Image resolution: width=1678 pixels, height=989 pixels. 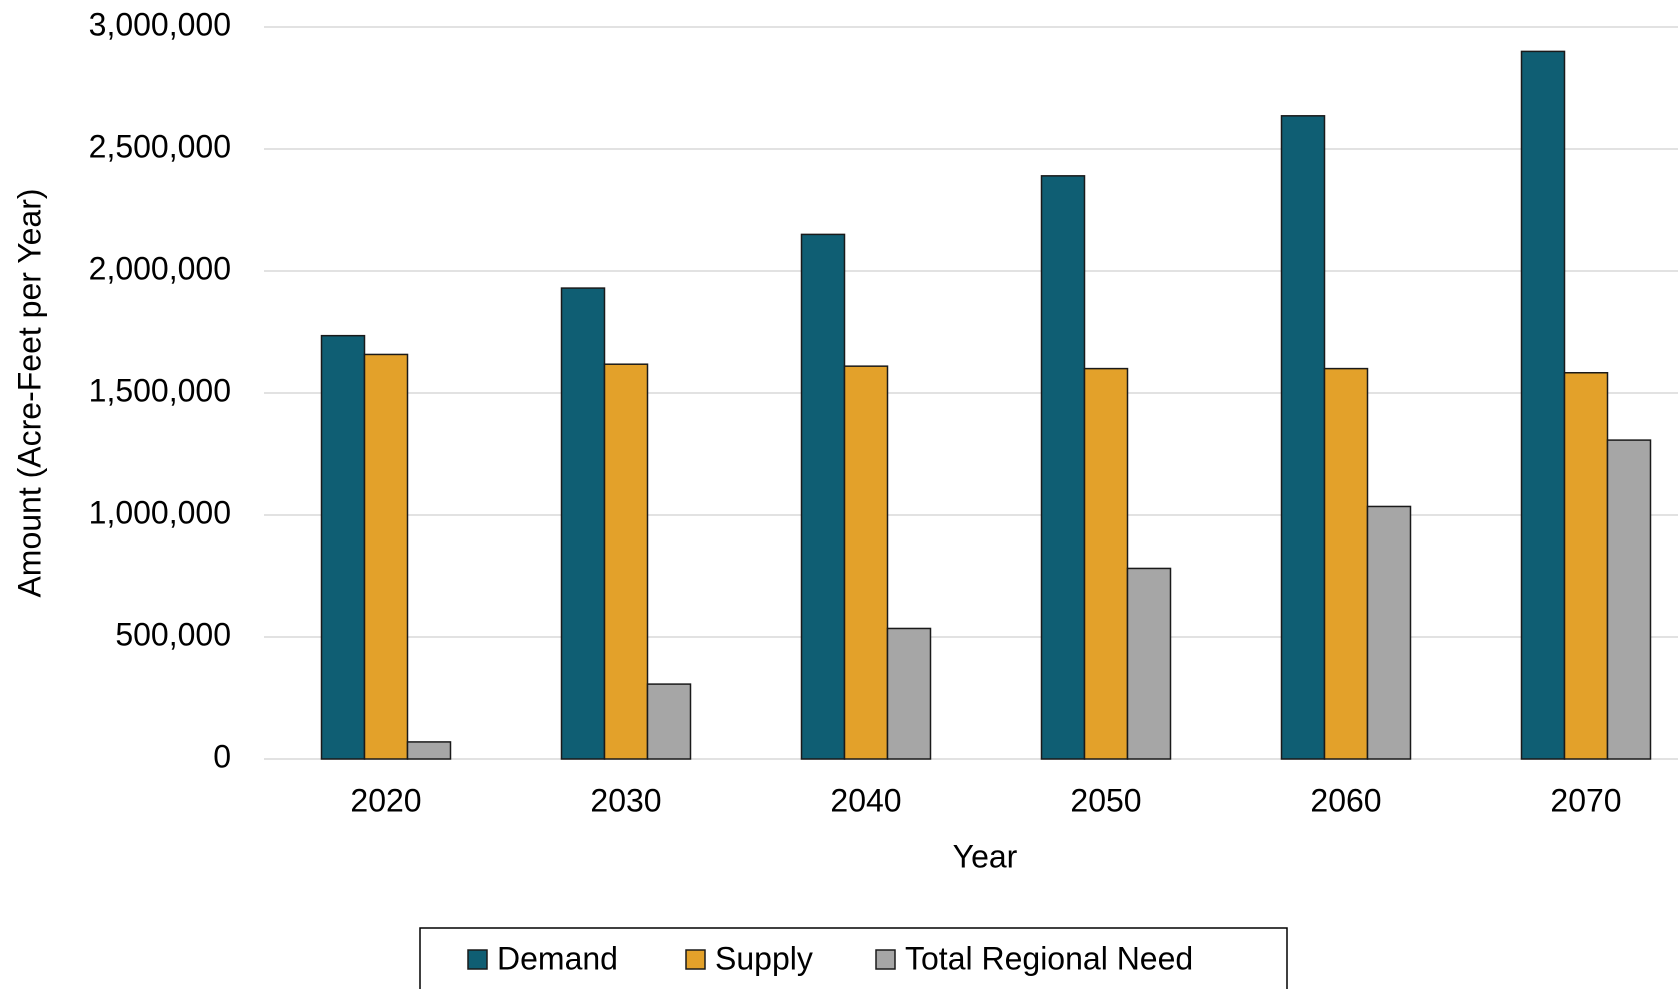 I want to click on y-tick-label: 3,000,000, so click(x=160, y=24).